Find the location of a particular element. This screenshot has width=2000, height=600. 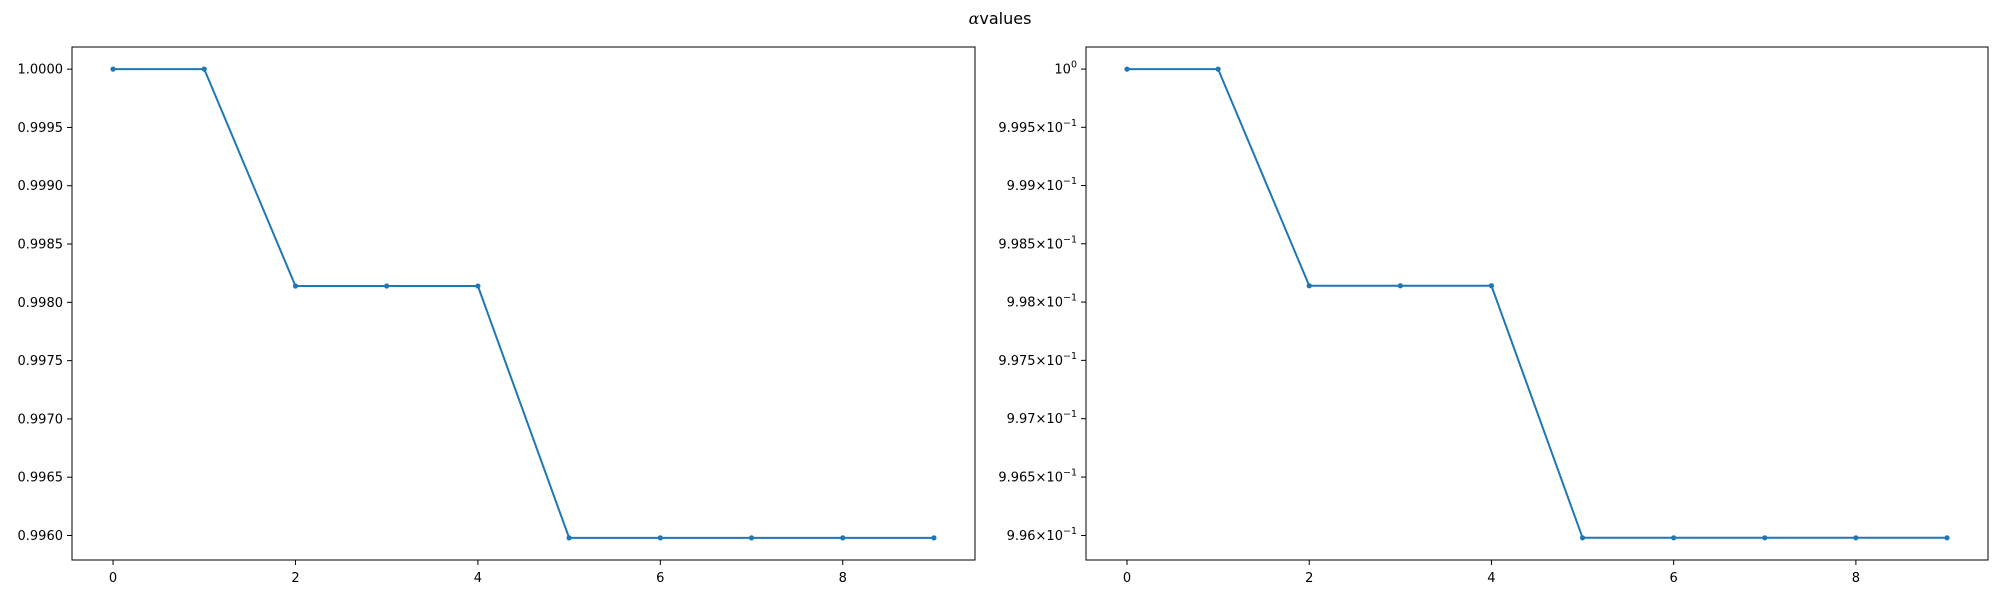

figure-title: αvalues is located at coordinates (1000, 18).